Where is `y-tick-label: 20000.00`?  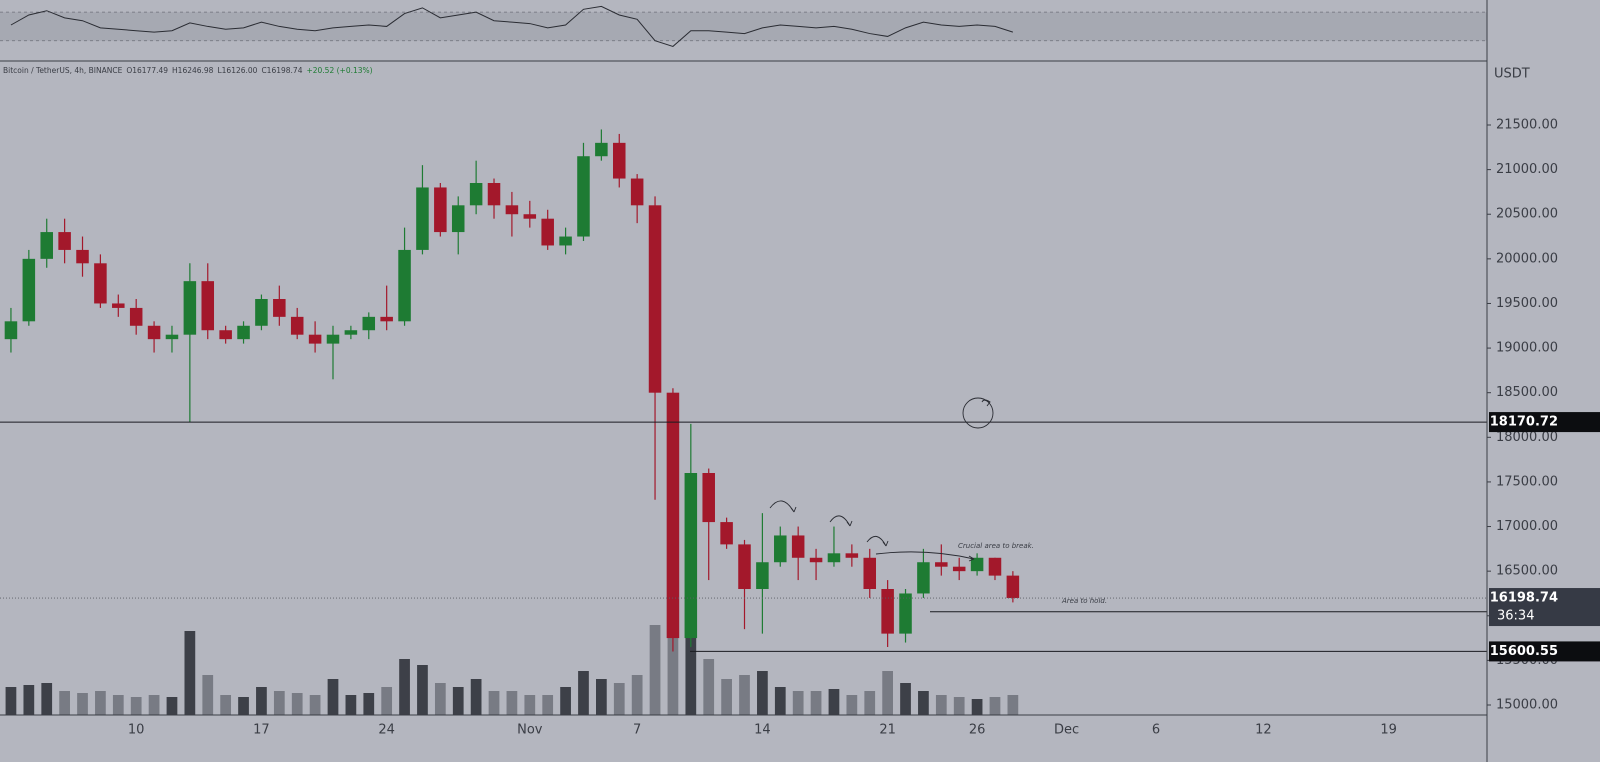
y-tick-label: 20000.00 is located at coordinates (1527, 258).